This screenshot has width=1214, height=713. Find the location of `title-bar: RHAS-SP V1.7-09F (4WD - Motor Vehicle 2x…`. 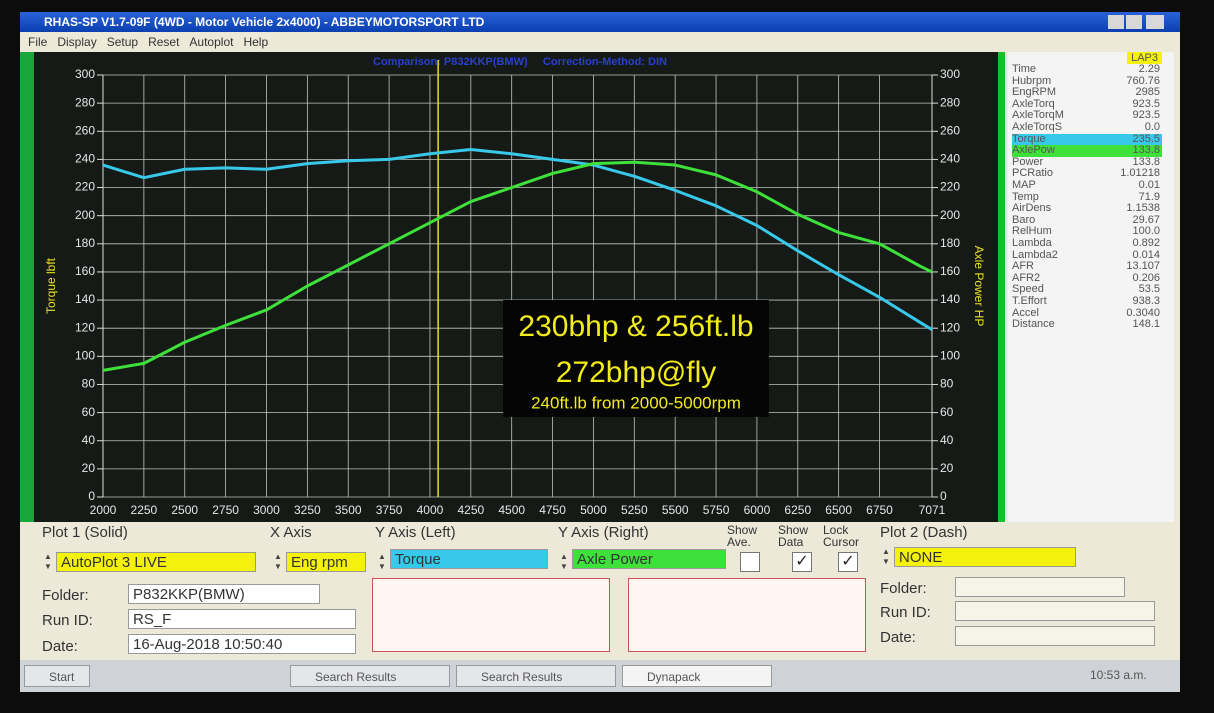

title-bar: RHAS-SP V1.7-09F (4WD - Motor Vehicle 2x… is located at coordinates (600, 22).